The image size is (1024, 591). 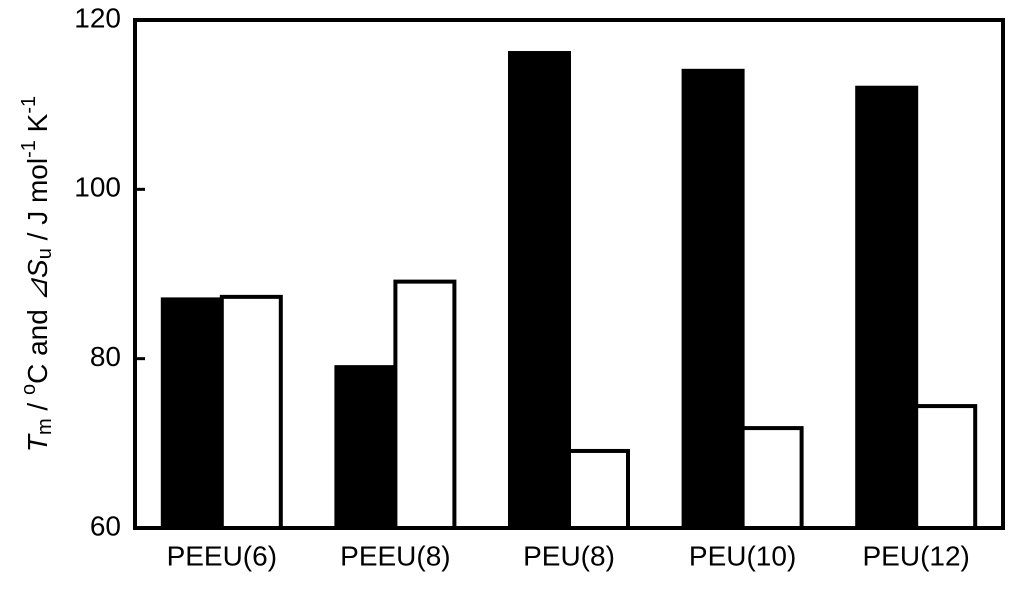 What do you see at coordinates (105, 525) in the screenshot?
I see `y-tick-label: 60` at bounding box center [105, 525].